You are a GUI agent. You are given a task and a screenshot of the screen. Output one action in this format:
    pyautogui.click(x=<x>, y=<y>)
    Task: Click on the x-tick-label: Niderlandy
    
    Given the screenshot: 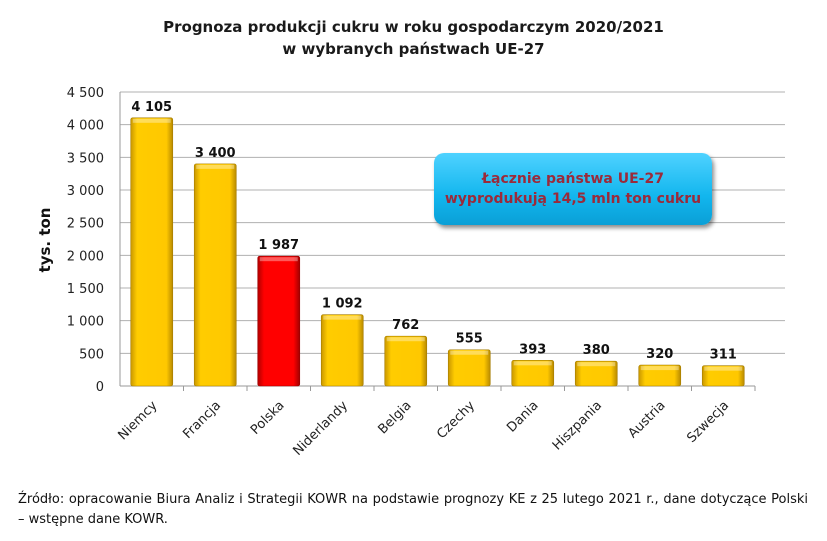 What is the action you would take?
    pyautogui.click(x=320, y=428)
    